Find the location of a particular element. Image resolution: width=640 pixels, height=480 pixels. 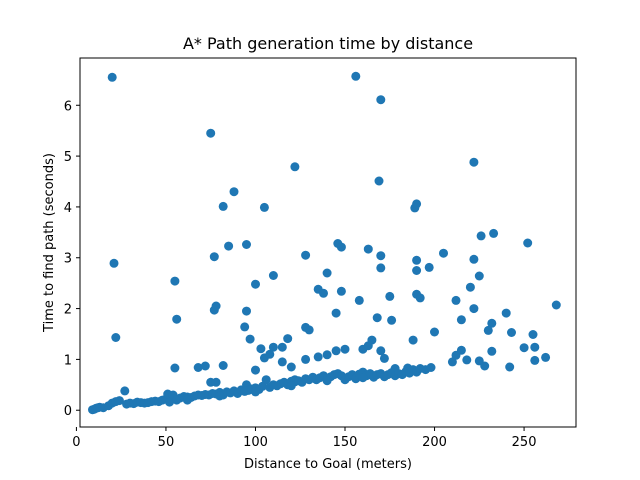

x-tick-label: 200 is located at coordinates (434, 442).